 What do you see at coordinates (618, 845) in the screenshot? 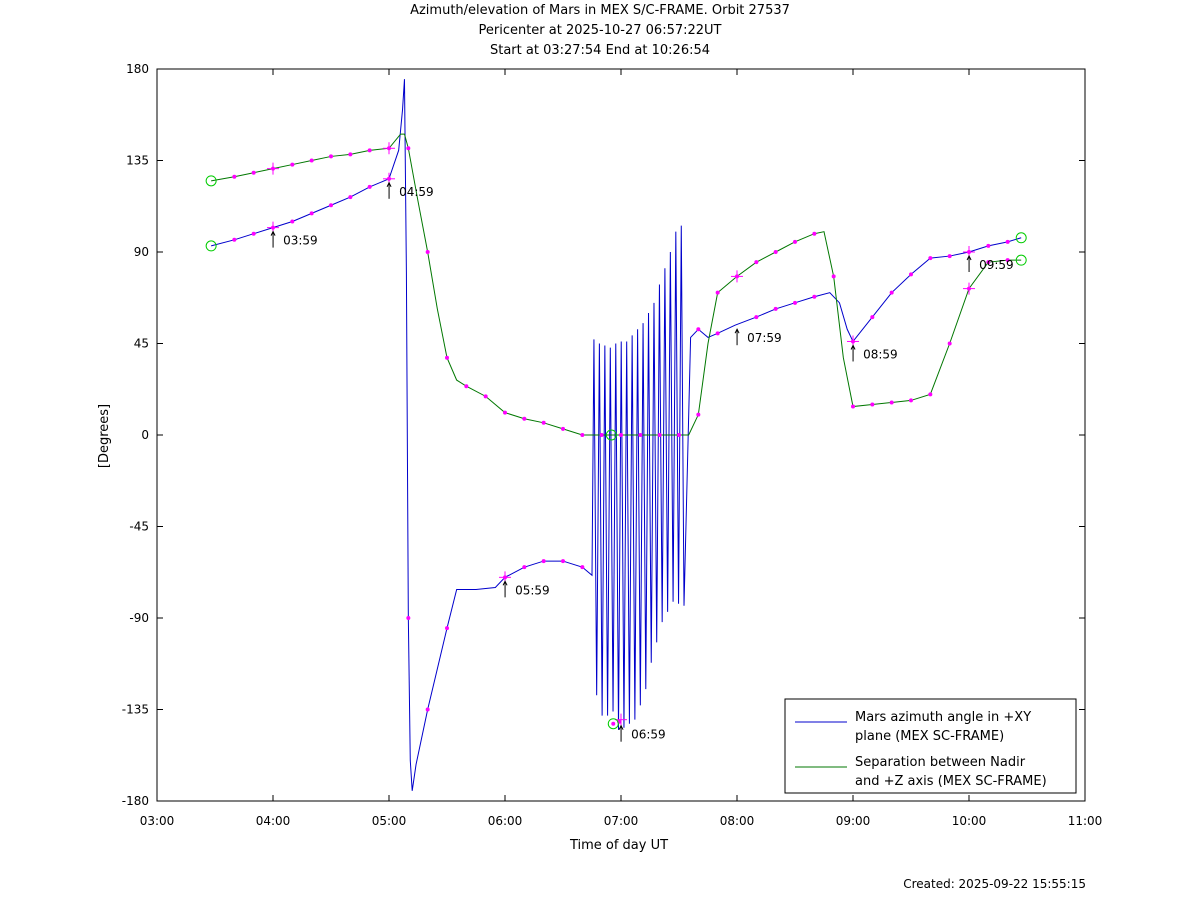
I see `x-axis-label: Time of day UT` at bounding box center [618, 845].